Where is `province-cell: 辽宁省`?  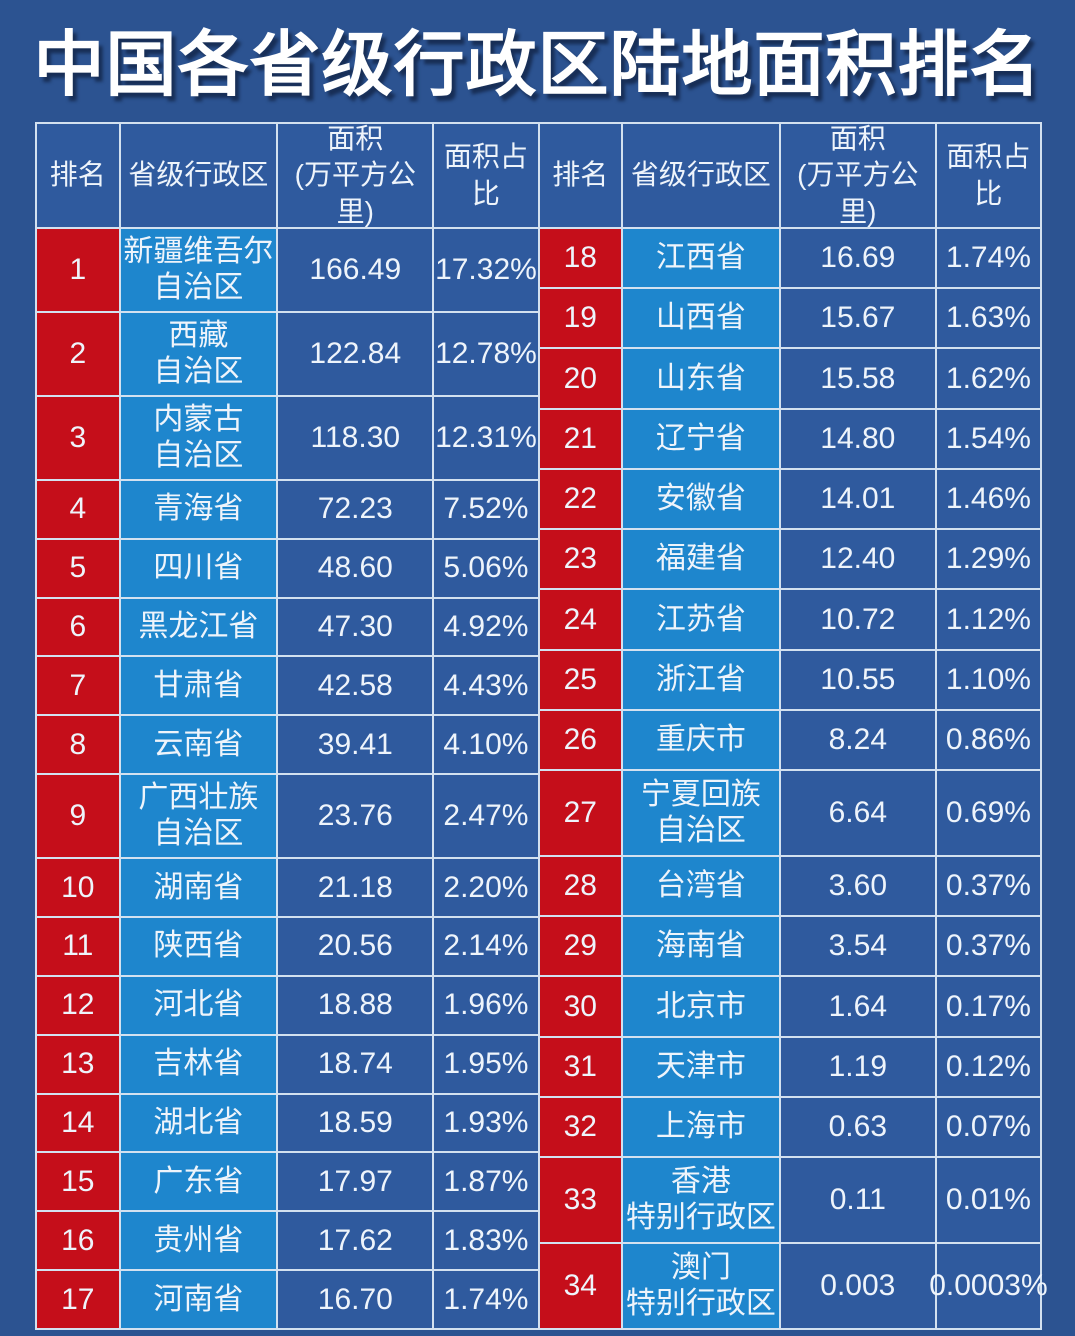 province-cell: 辽宁省 is located at coordinates (700, 438).